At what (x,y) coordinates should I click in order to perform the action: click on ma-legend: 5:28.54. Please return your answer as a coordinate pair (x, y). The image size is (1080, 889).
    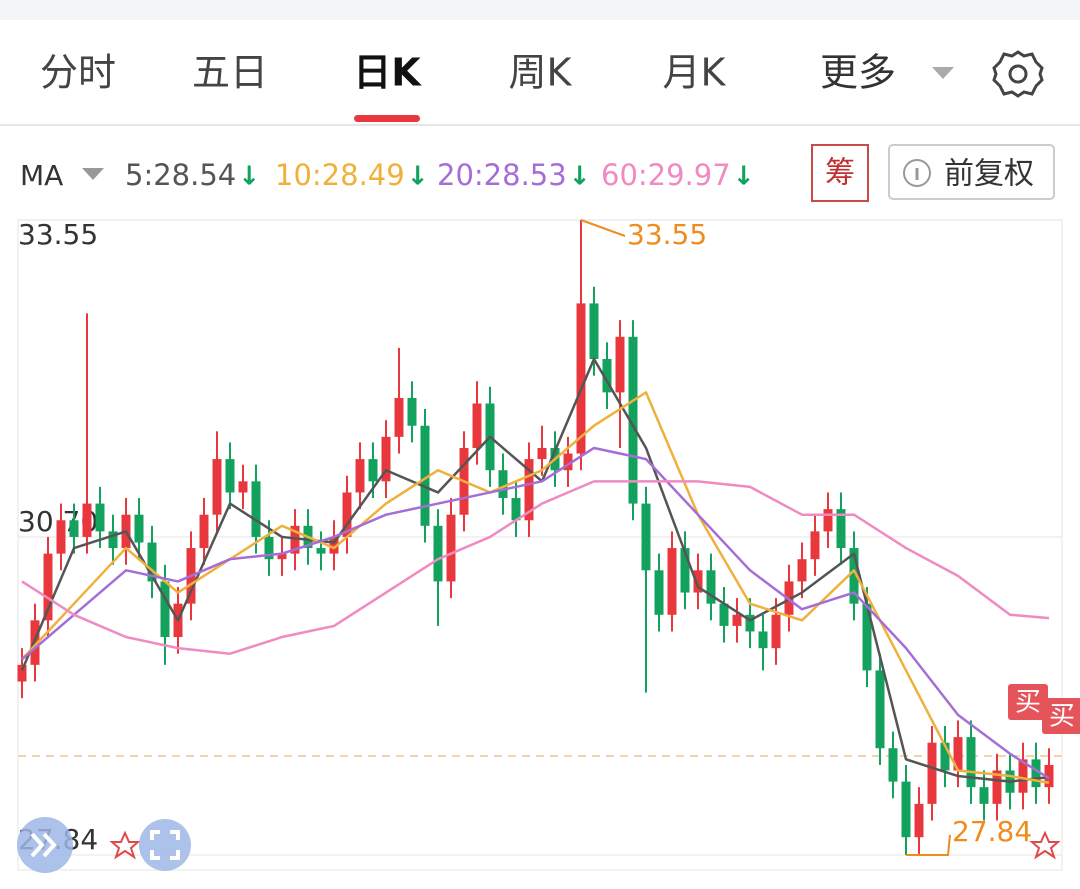
    Looking at the image, I should click on (180, 175).